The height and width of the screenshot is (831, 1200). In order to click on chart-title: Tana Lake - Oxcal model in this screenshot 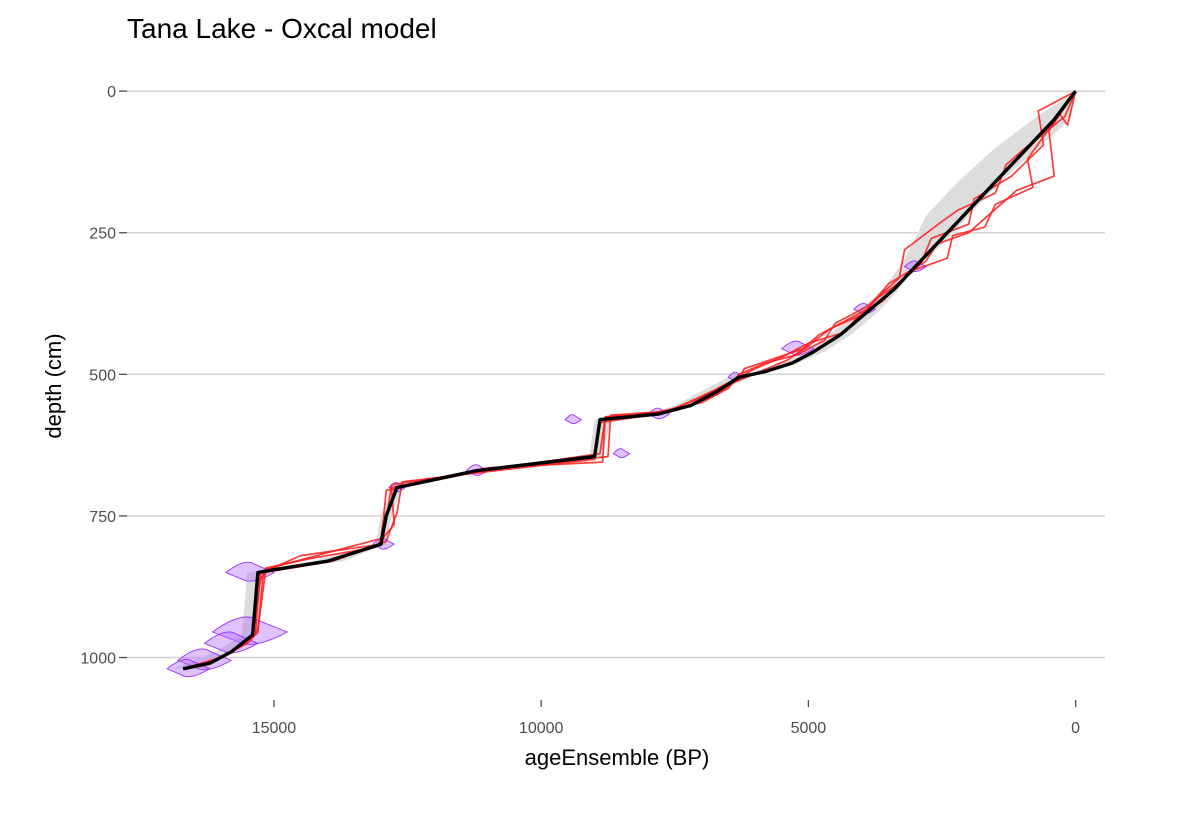, I will do `click(282, 28)`.